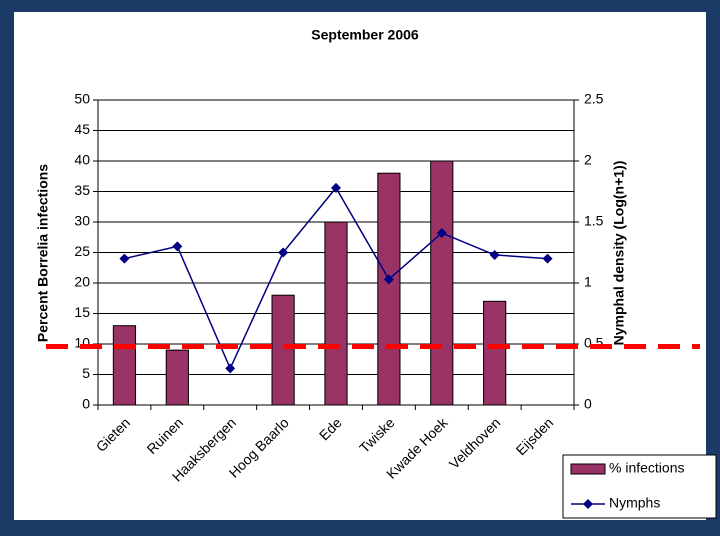  Describe the element at coordinates (82, 221) in the screenshot. I see `y-tick-label: 30` at that location.